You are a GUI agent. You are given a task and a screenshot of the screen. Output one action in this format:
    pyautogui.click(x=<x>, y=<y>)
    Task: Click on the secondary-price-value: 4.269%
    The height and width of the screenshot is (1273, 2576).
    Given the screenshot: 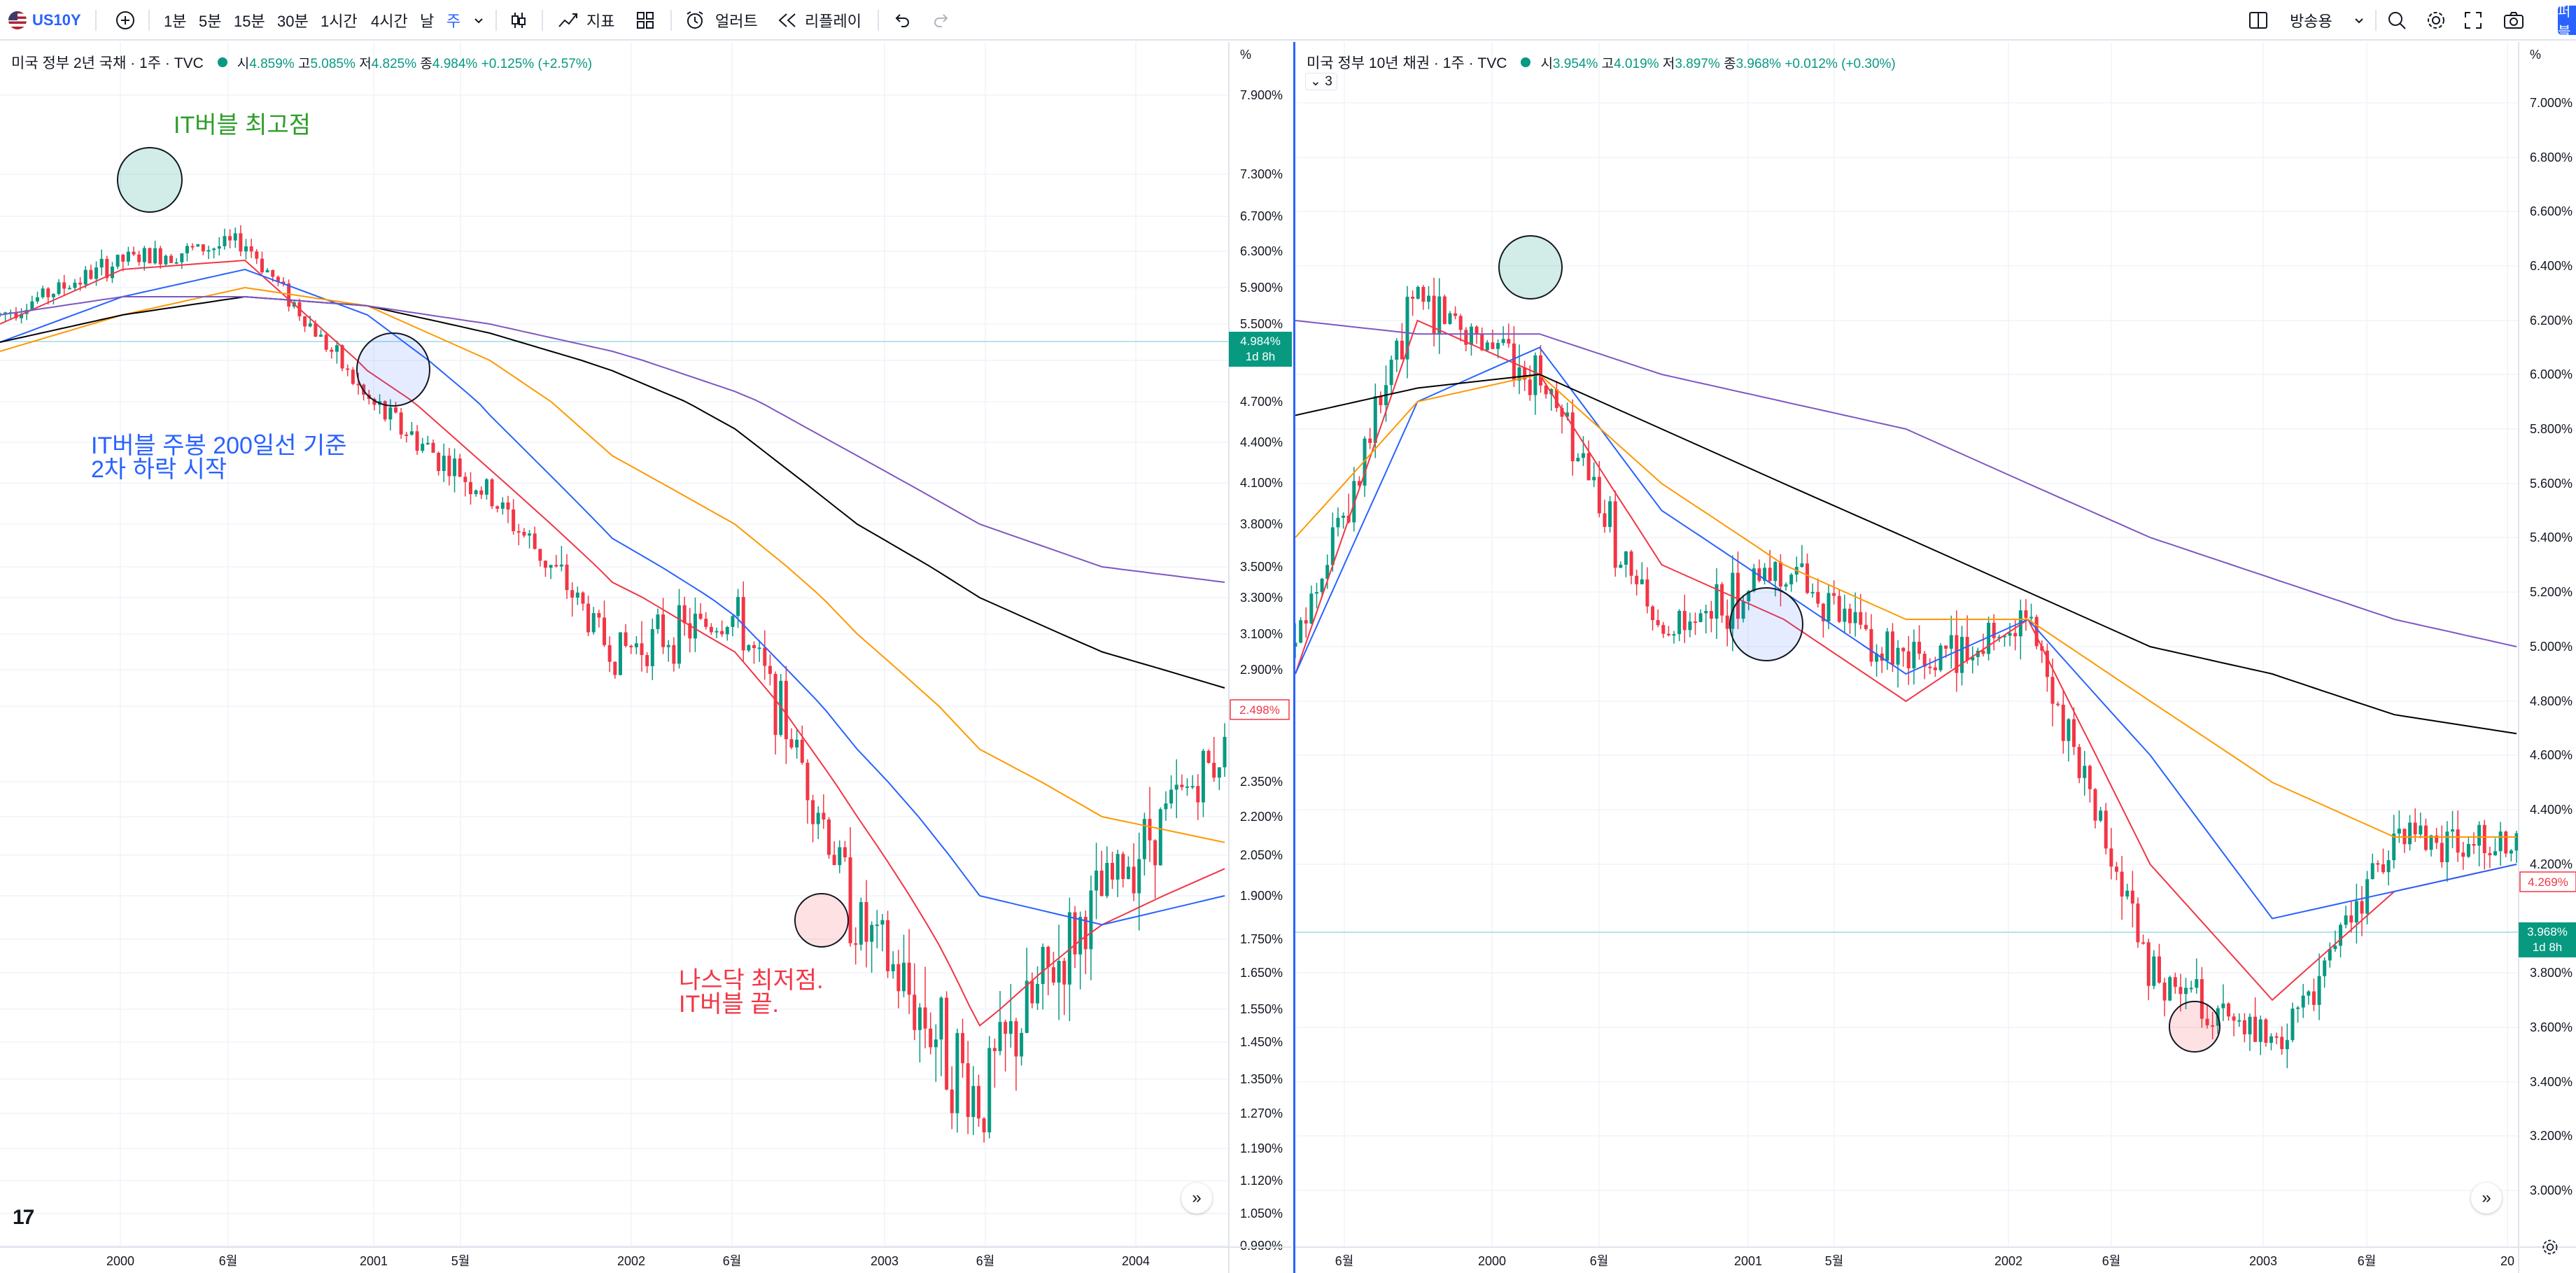 What is the action you would take?
    pyautogui.click(x=2548, y=882)
    